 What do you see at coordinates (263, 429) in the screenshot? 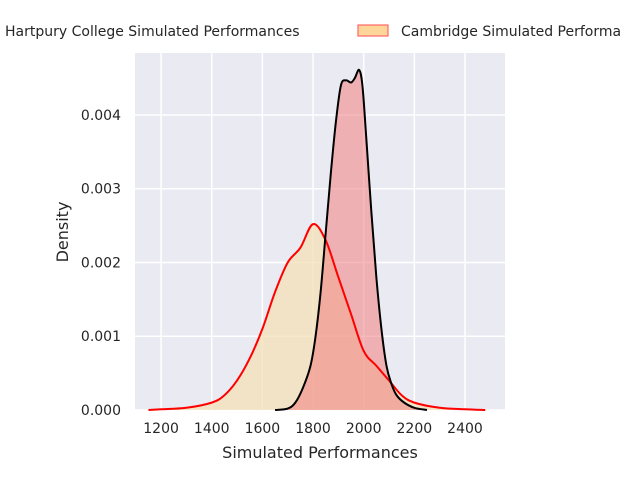
I see `x-tick-label: 1600` at bounding box center [263, 429].